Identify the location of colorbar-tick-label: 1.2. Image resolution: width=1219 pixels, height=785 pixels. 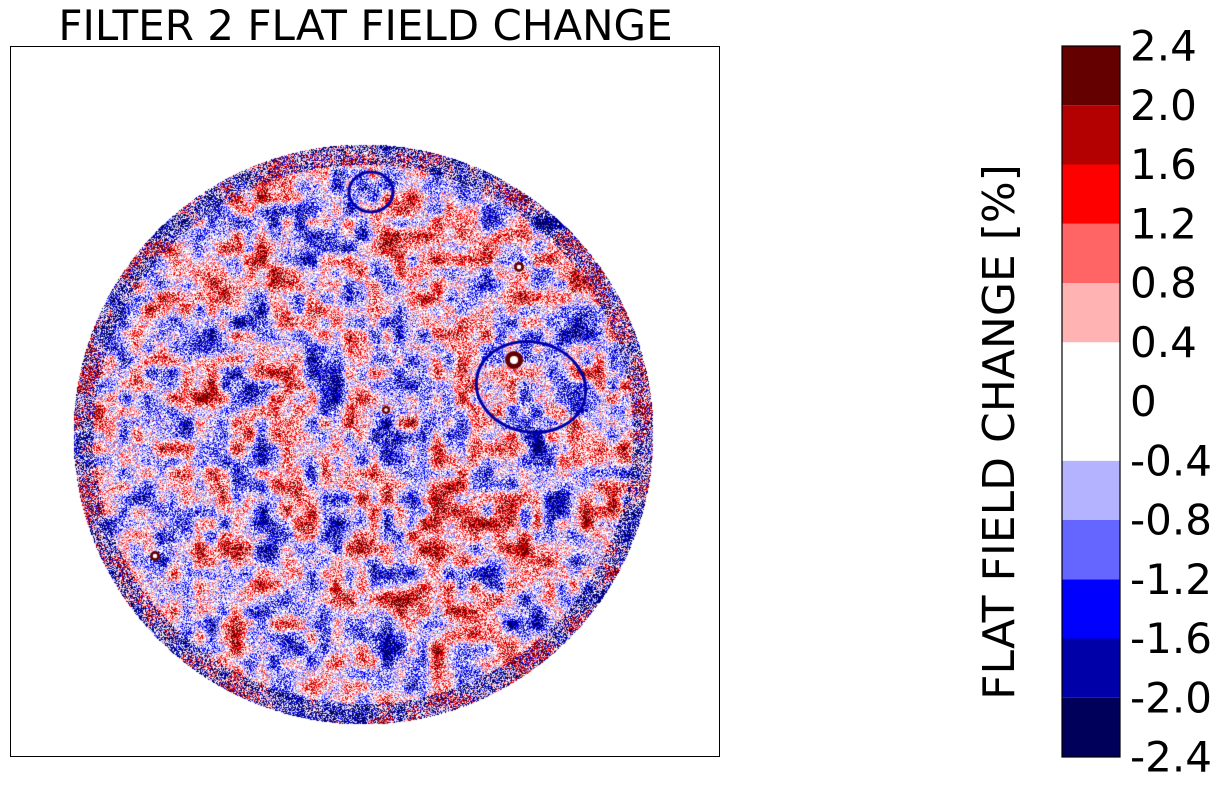
(1163, 223).